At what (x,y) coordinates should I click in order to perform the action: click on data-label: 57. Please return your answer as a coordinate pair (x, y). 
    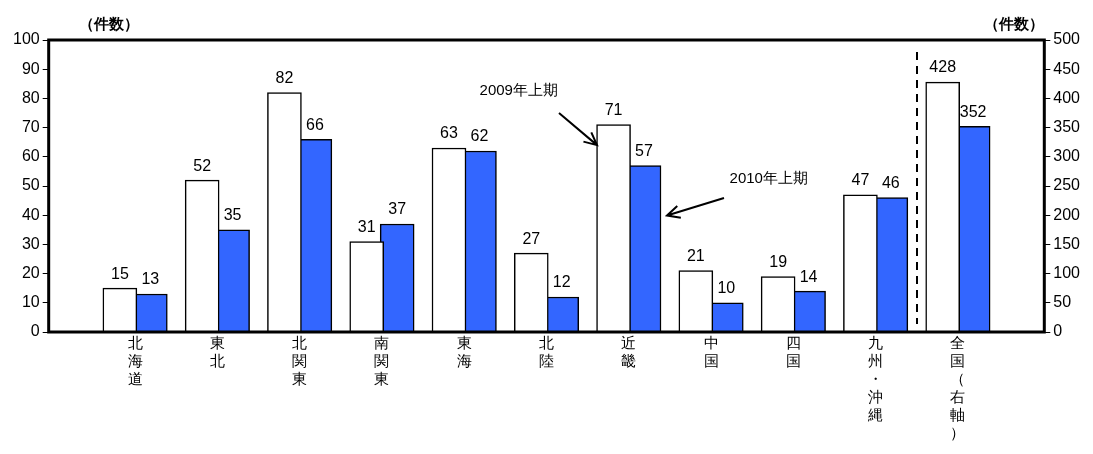
    Looking at the image, I should click on (644, 150).